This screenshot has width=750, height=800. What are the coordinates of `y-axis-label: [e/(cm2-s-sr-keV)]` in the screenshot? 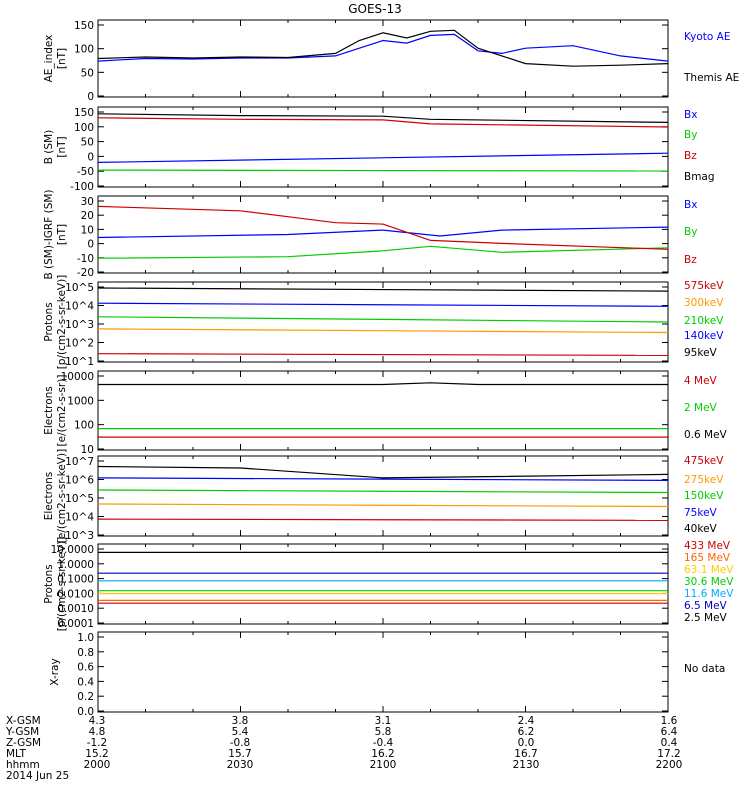 It's located at (62, 496).